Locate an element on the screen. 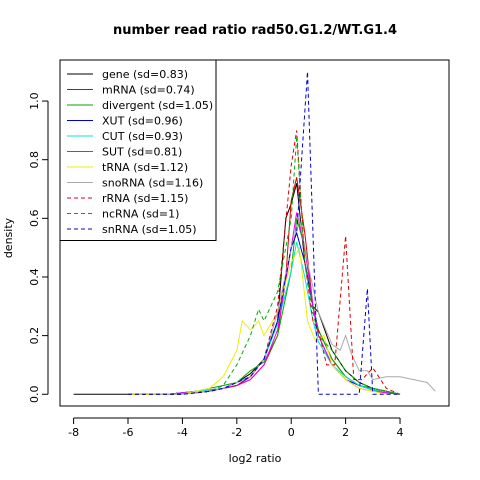 The width and height of the screenshot is (480, 480). legend-label-9: ncRNA (sd=1) is located at coordinates (140, 214).